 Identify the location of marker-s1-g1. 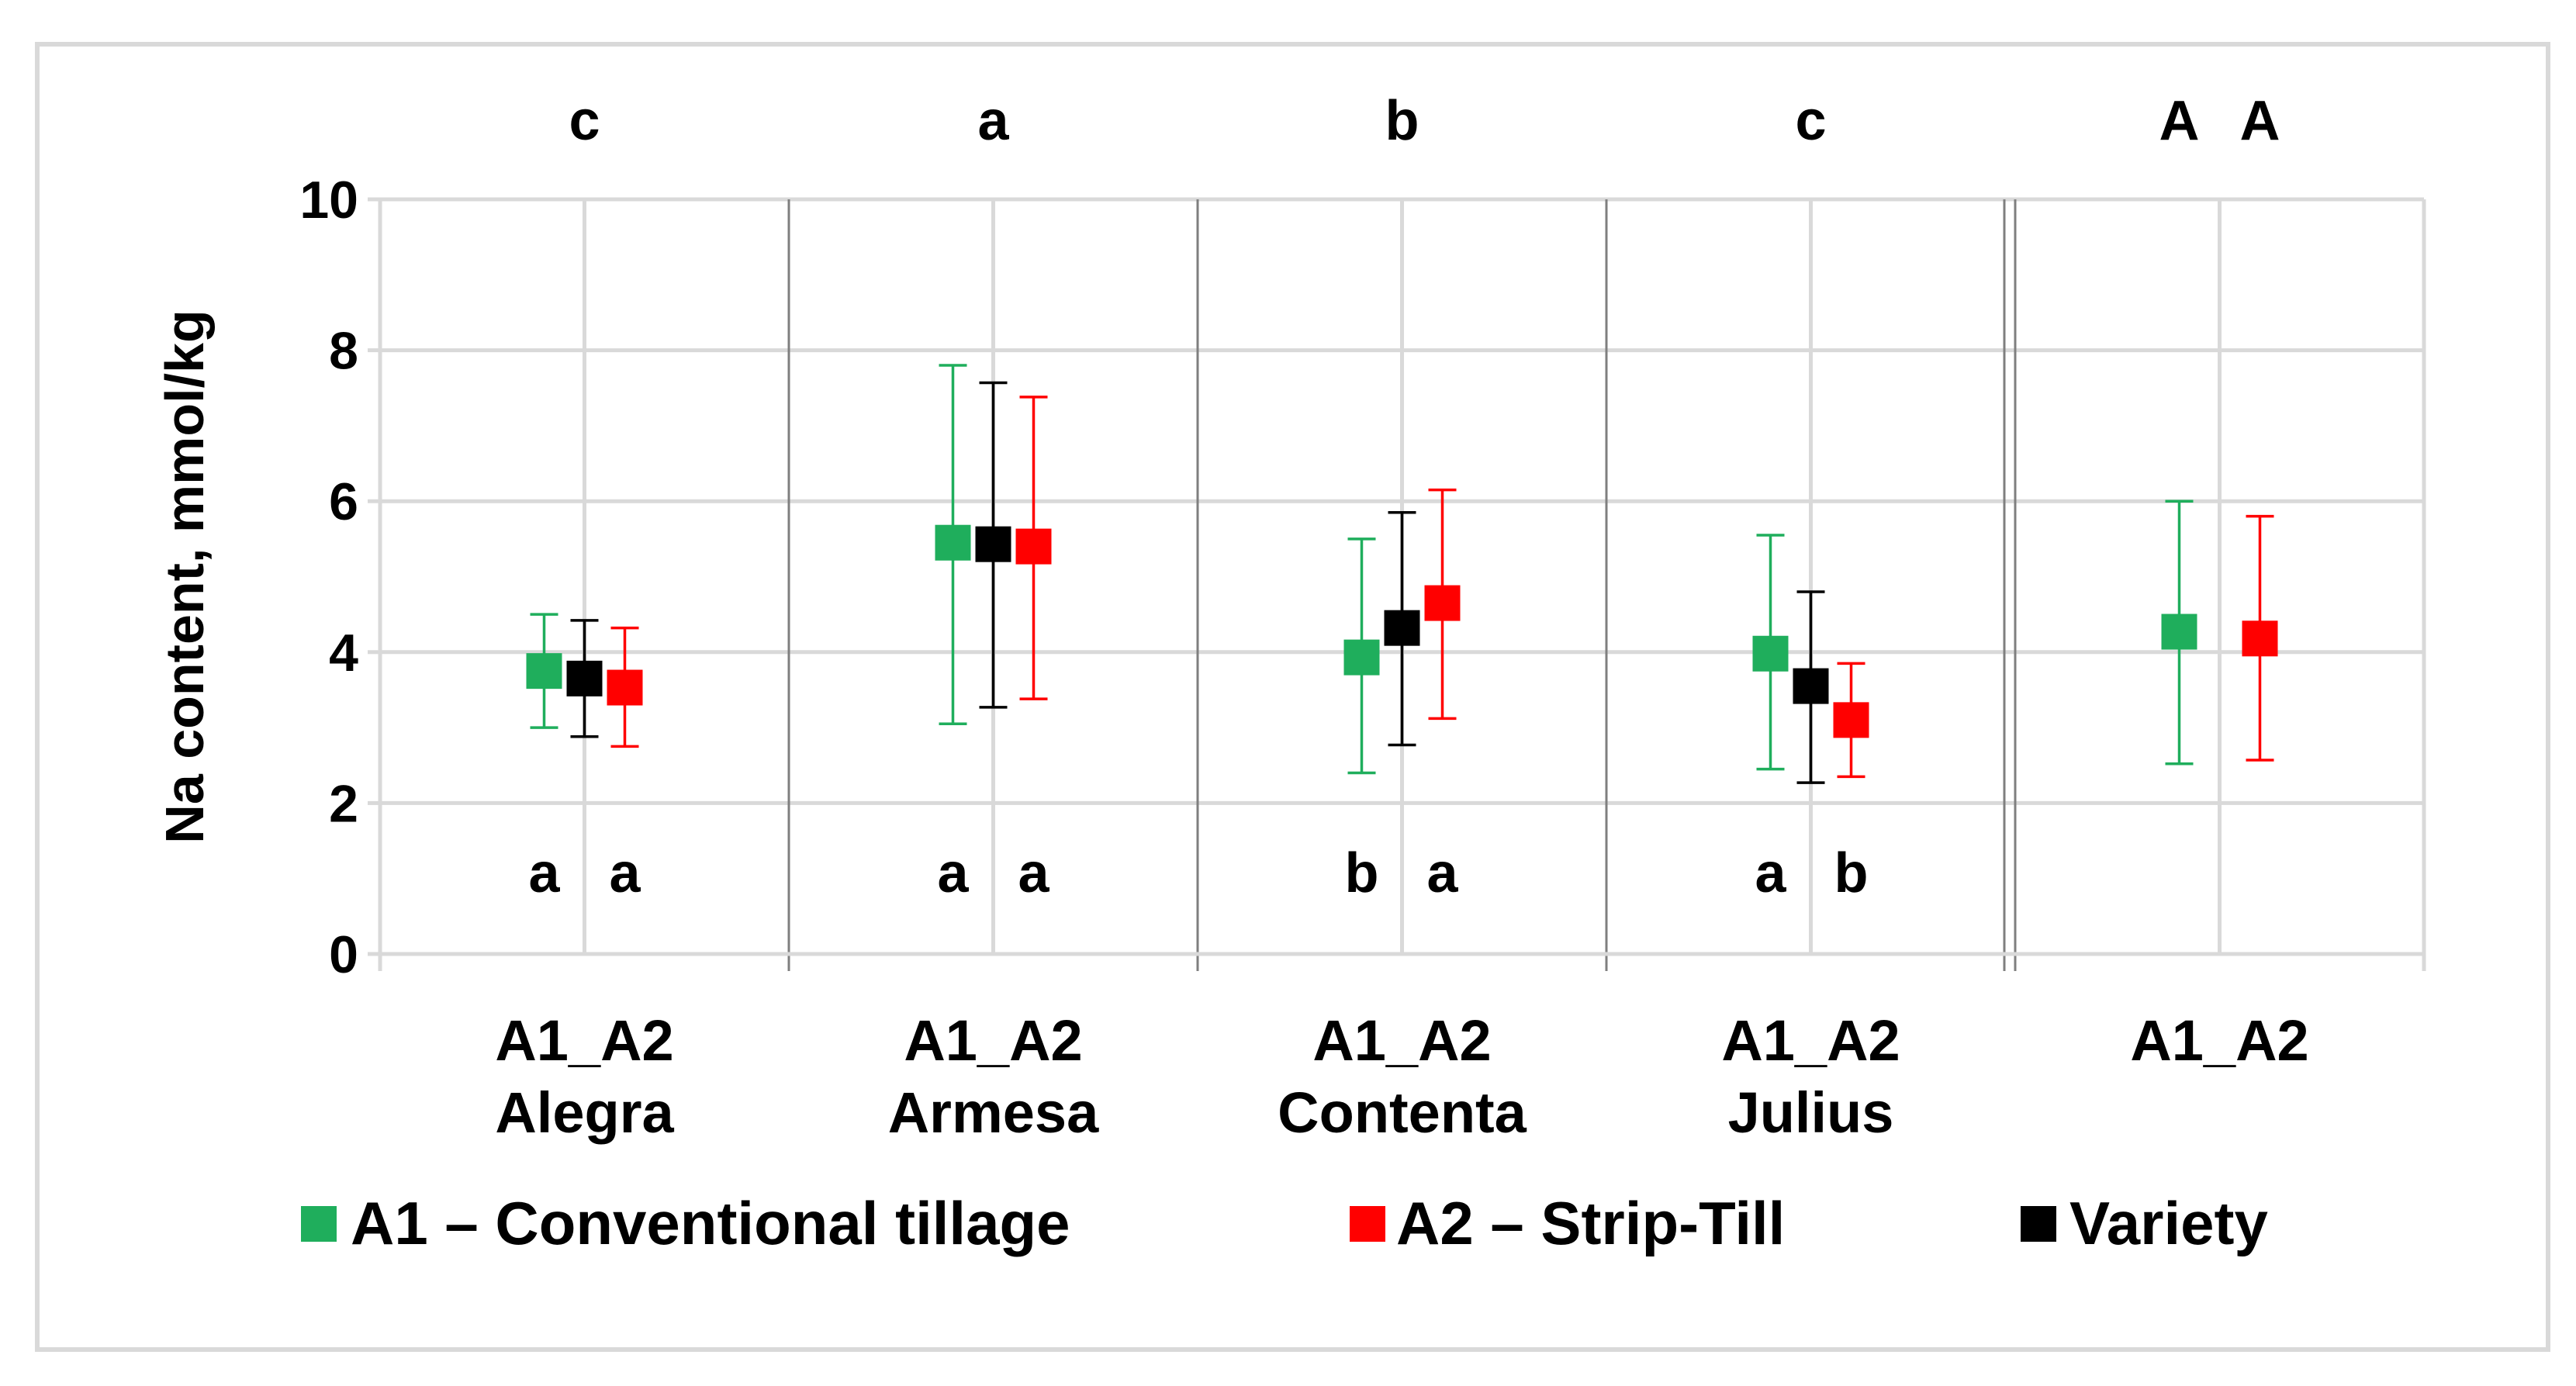
(1033, 546).